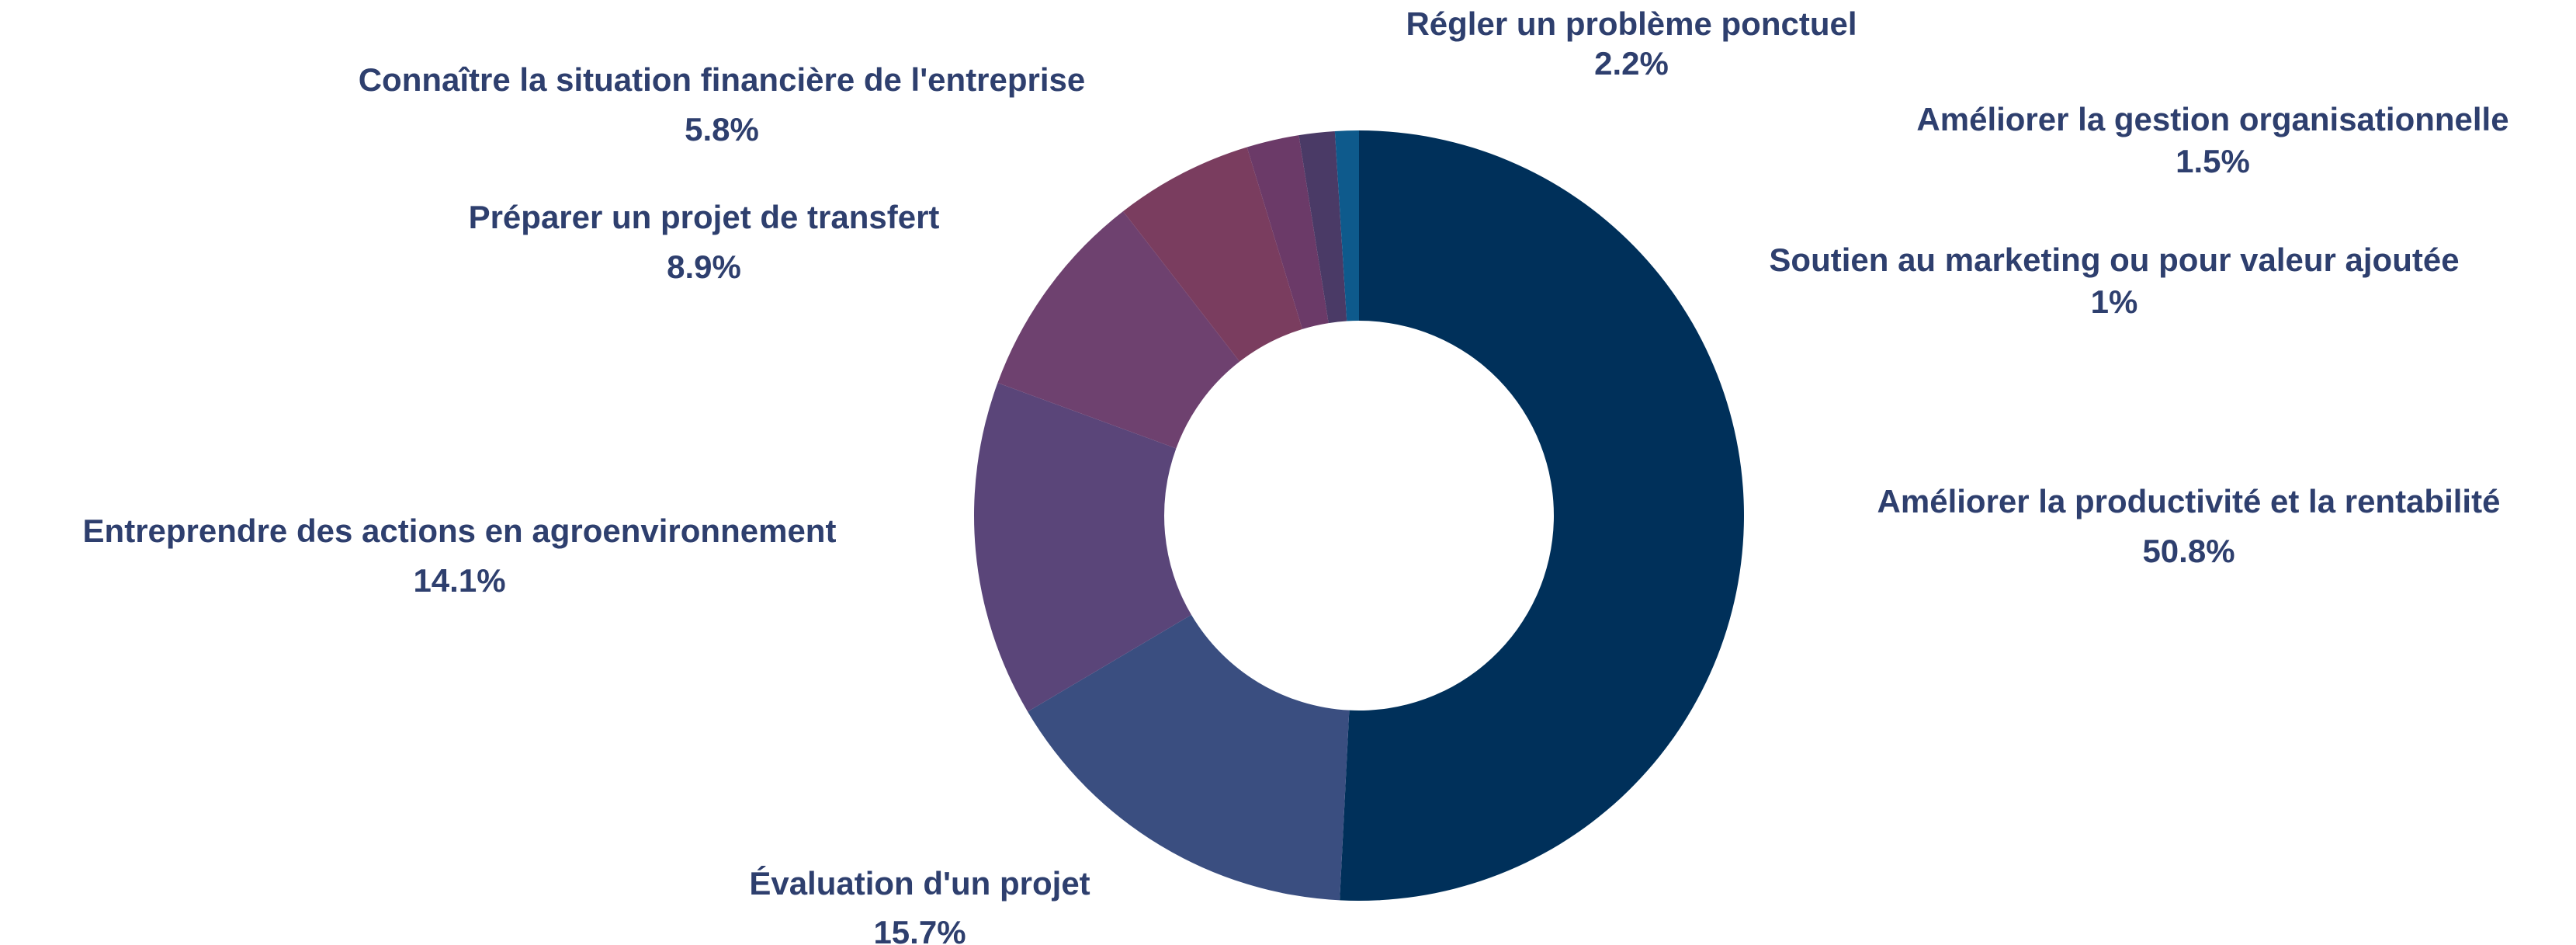  What do you see at coordinates (2114, 301) in the screenshot?
I see `slice-value-label: 1%` at bounding box center [2114, 301].